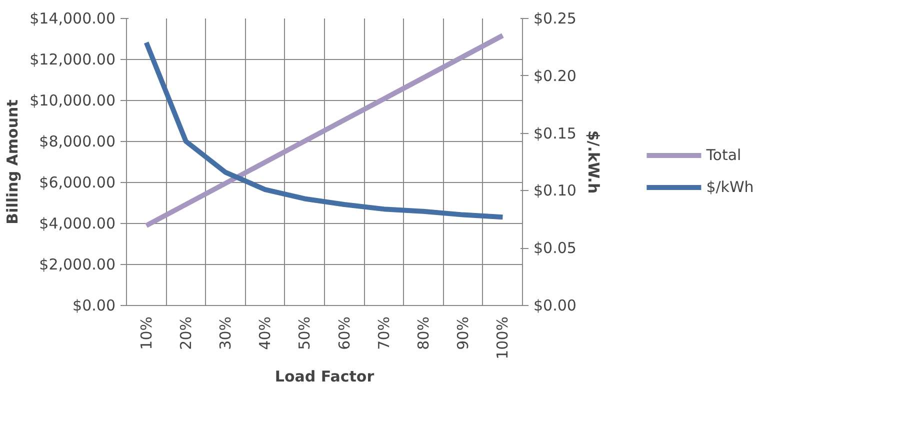 The image size is (904, 422). What do you see at coordinates (344, 333) in the screenshot?
I see `x-tick-label: 60%` at bounding box center [344, 333].